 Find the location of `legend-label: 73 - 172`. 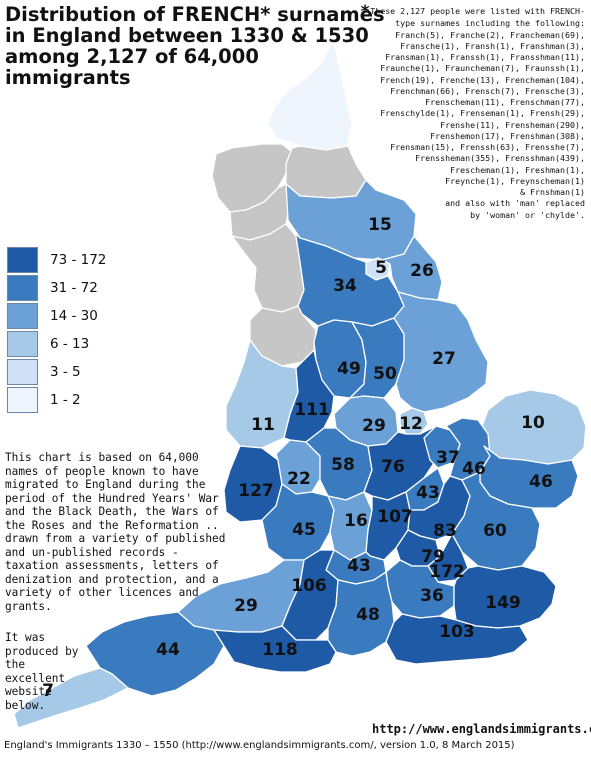

legend-label: 73 - 172 is located at coordinates (78, 259).